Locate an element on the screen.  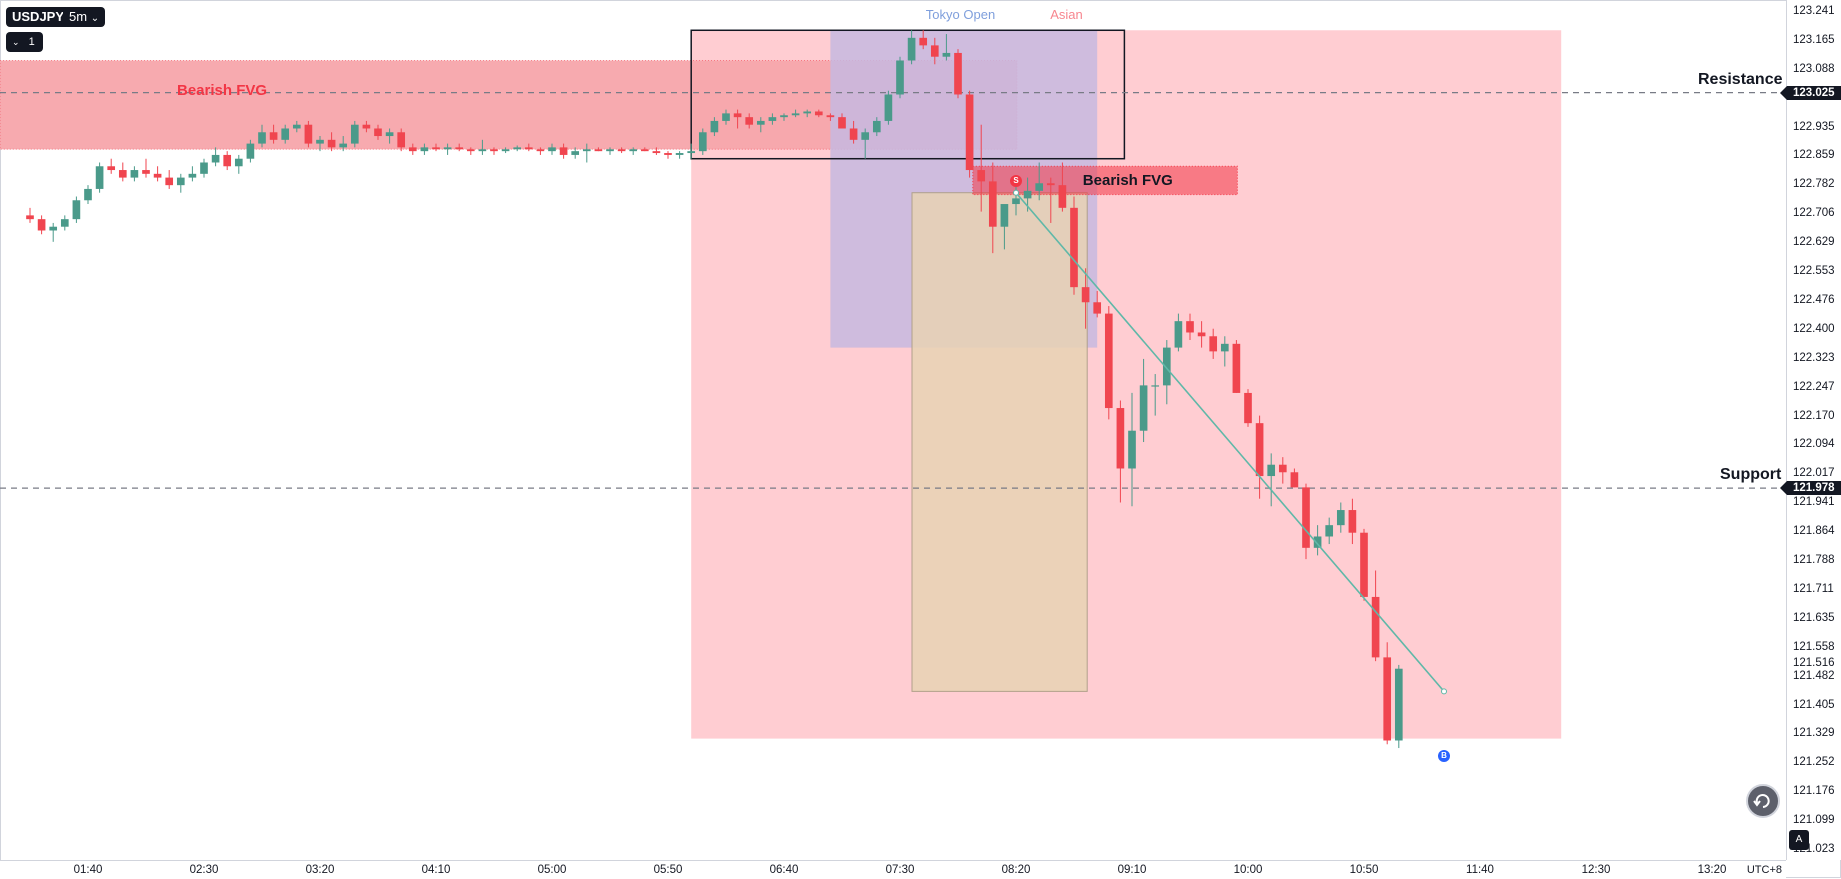
layers-count: 1 is located at coordinates (31, 42).